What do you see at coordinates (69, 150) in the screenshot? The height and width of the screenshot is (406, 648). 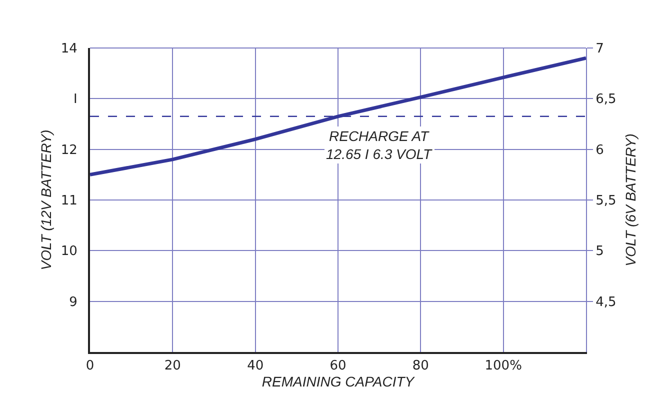 I see `y-tick-label: 12` at bounding box center [69, 150].